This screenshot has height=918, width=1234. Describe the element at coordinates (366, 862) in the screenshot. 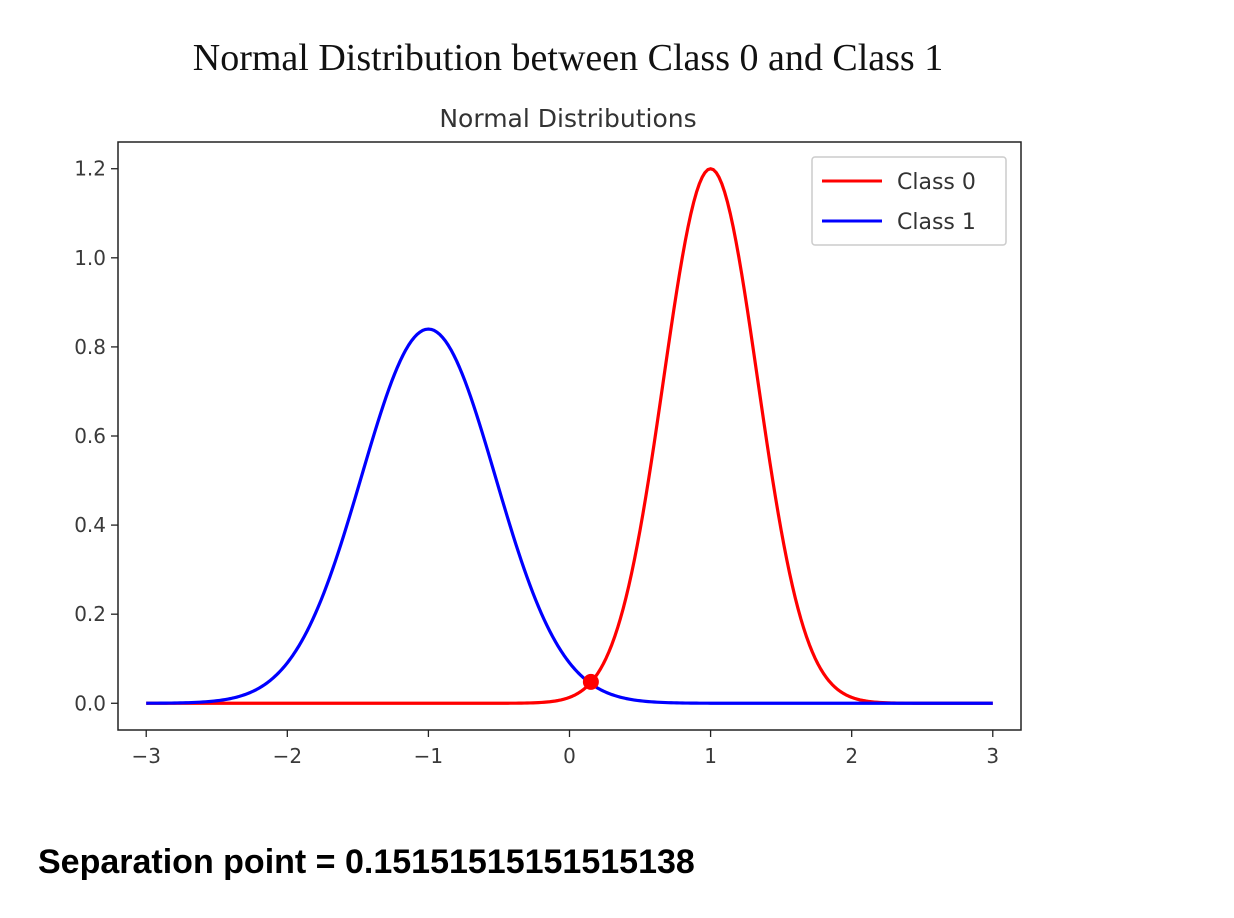

I see `separation-point-readout: Separation point = 0.15151515151515138` at that location.